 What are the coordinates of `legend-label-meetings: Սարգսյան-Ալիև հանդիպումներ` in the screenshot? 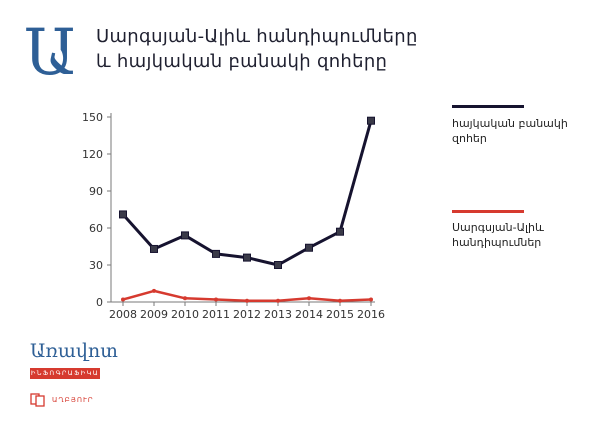 It's located at (498, 235).